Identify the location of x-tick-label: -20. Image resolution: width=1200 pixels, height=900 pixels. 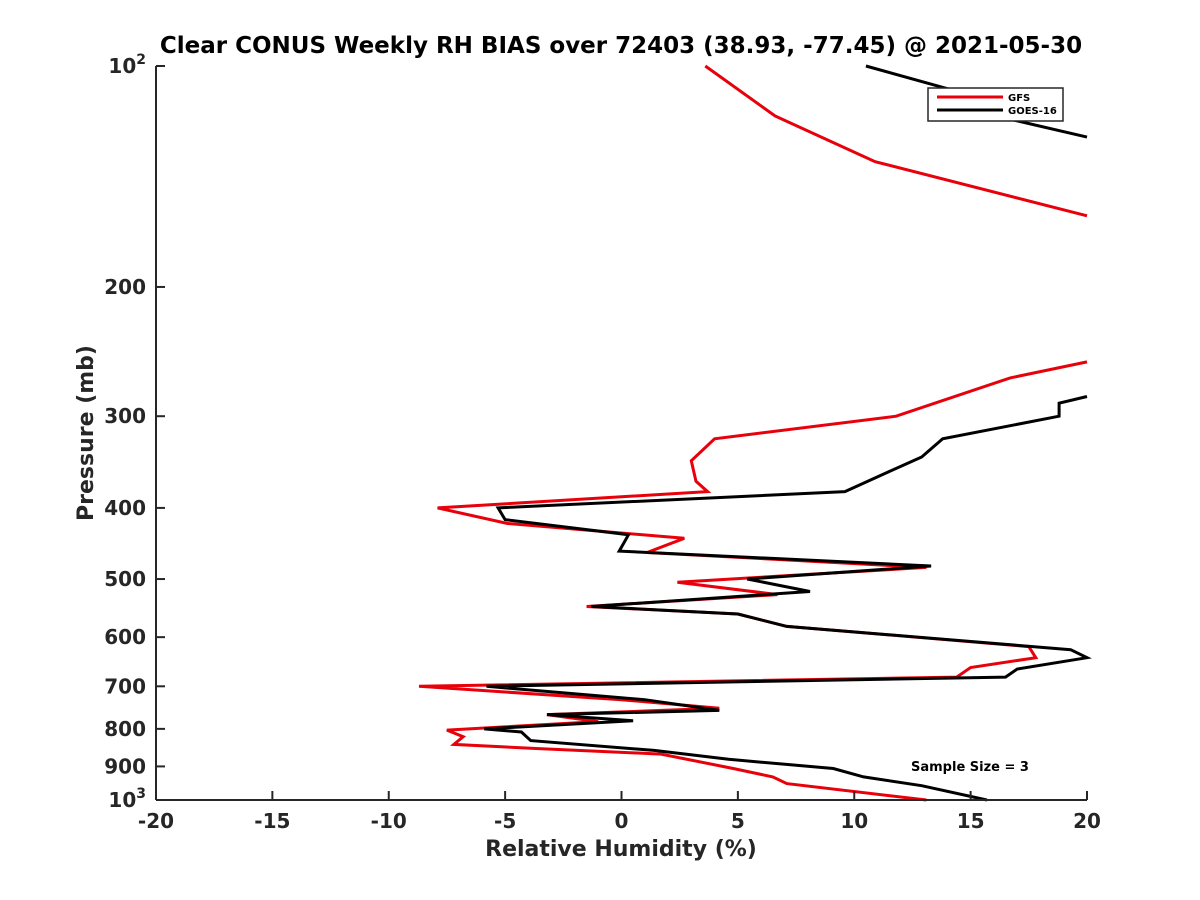
(156, 821).